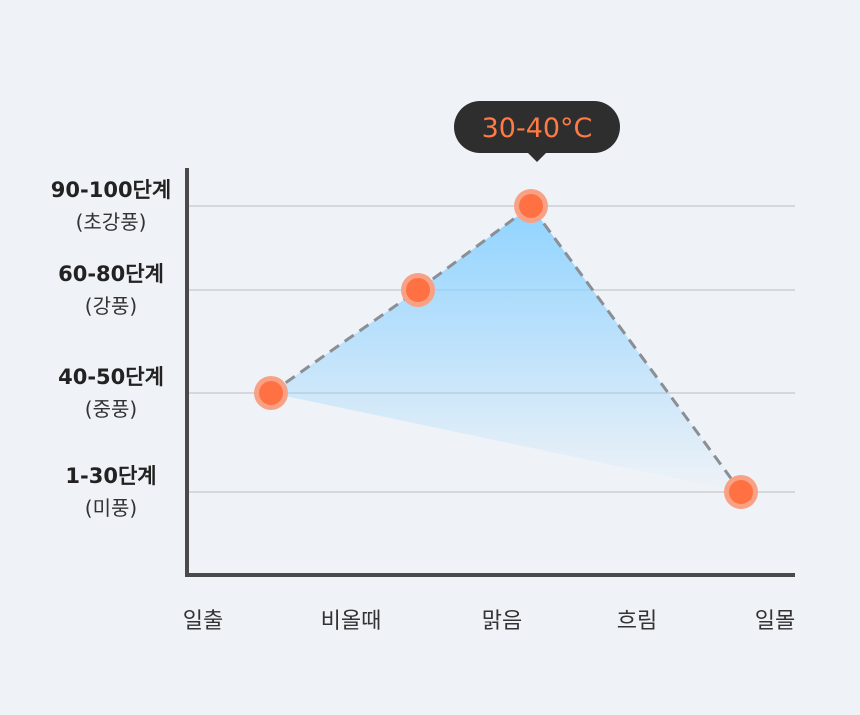 This screenshot has width=860, height=715. I want to click on x-tick-label: 일몰, so click(775, 621).